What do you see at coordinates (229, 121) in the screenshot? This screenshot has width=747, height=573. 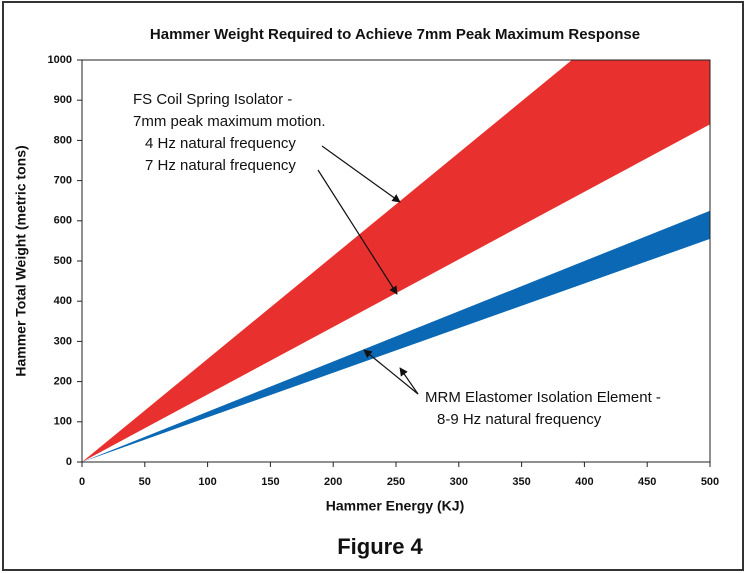 I see `annotation: 7mm peak maximum motion.` at bounding box center [229, 121].